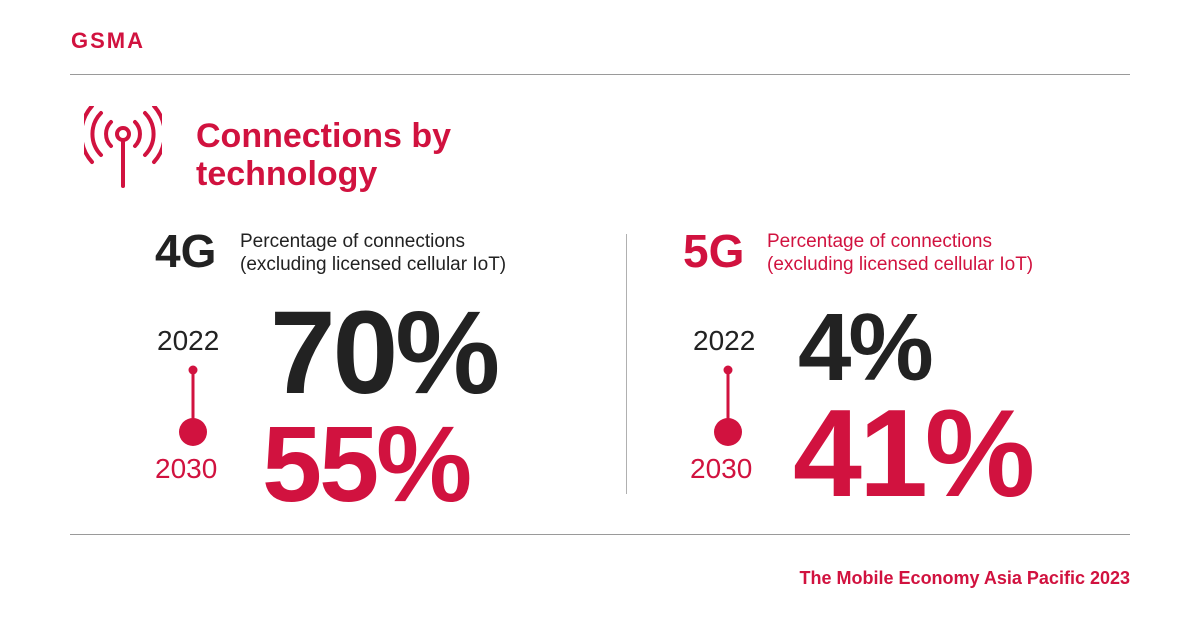  What do you see at coordinates (287, 174) in the screenshot?
I see `title-line-2: technology` at bounding box center [287, 174].